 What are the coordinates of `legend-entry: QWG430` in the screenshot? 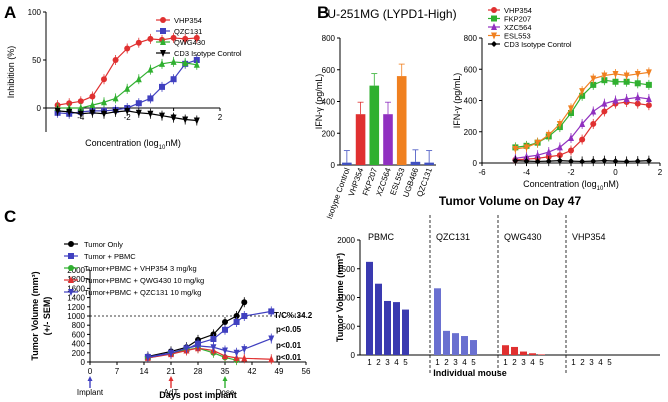 It's located at (189, 42).